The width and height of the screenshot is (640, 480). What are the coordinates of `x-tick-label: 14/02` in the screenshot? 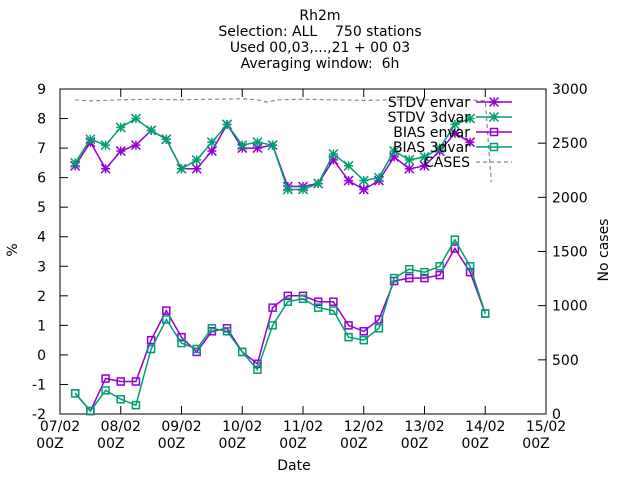 It's located at (485, 427).